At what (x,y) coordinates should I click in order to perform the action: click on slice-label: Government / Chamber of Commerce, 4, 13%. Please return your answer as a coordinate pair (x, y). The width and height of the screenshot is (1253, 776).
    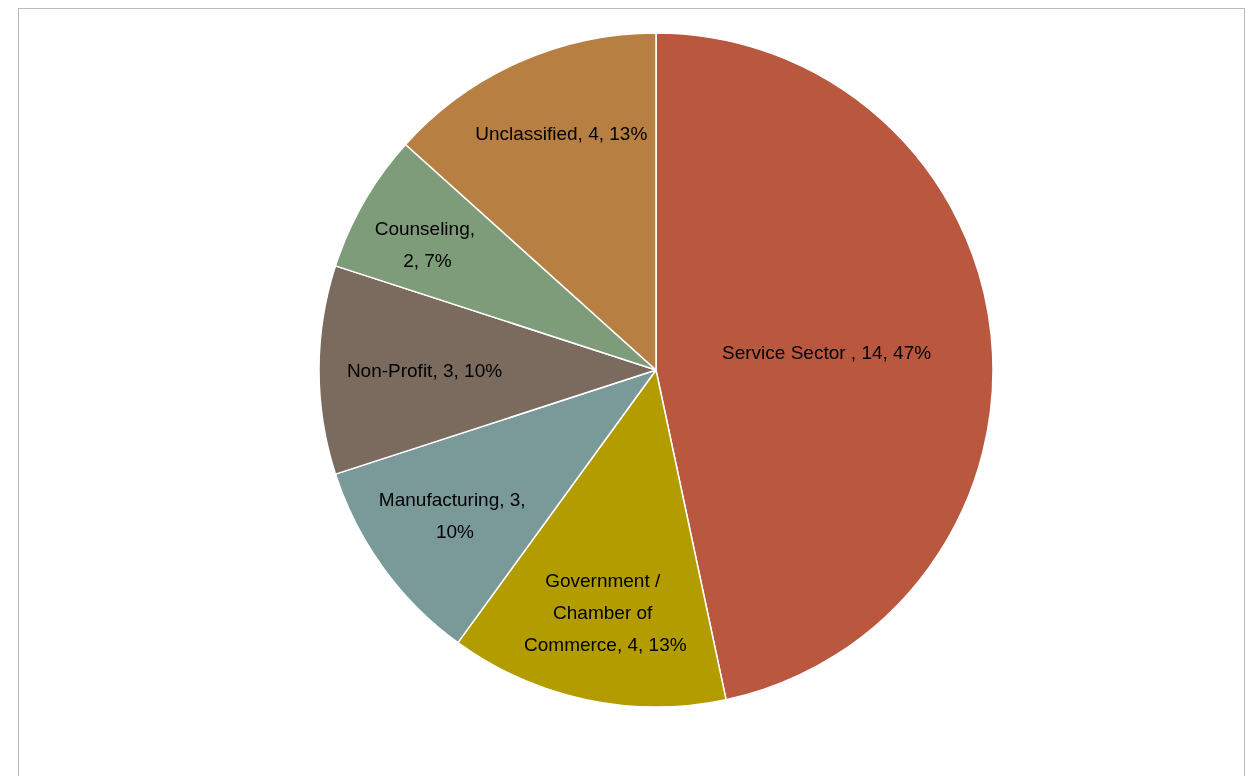
    Looking at the image, I should click on (605, 613).